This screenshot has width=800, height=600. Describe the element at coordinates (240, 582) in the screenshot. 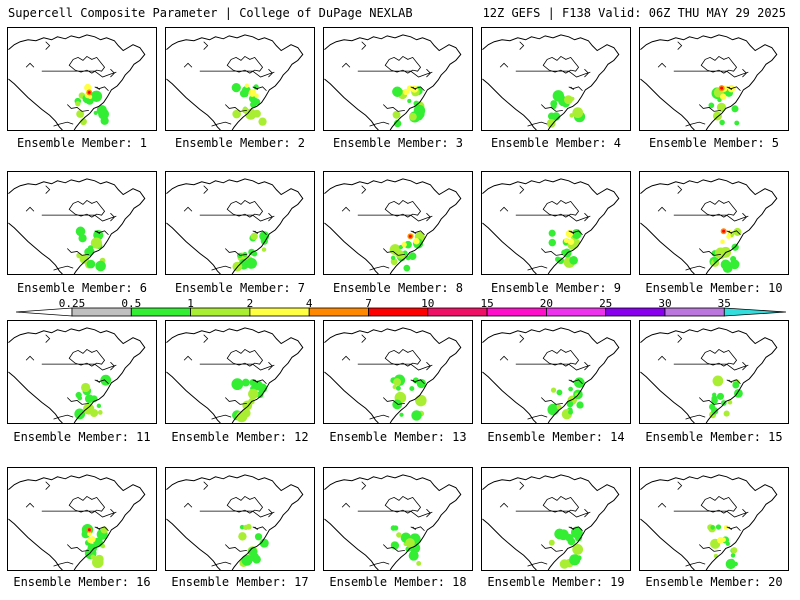

I see `ensemble-member-label: Ensemble Member: 17` at that location.